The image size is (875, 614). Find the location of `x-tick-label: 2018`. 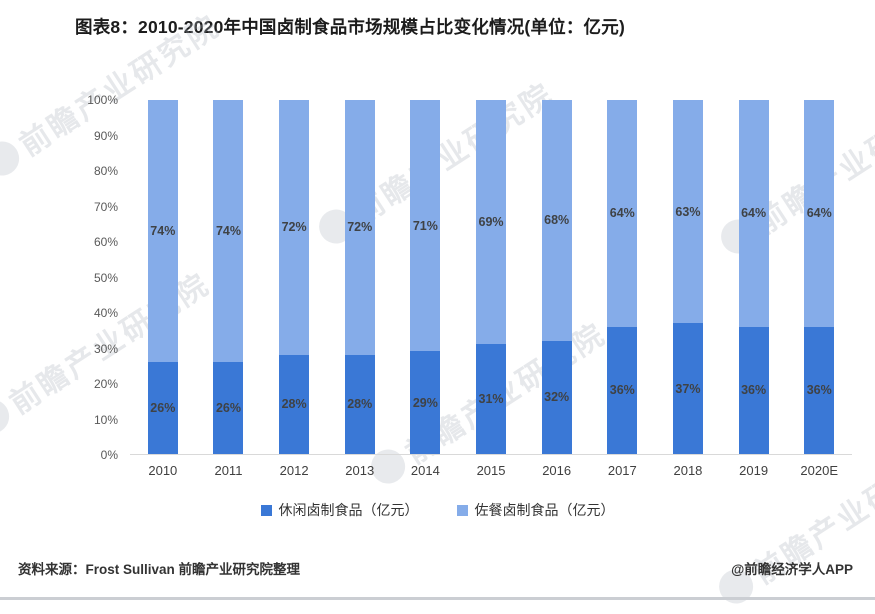

x-tick-label: 2018 is located at coordinates (688, 470).